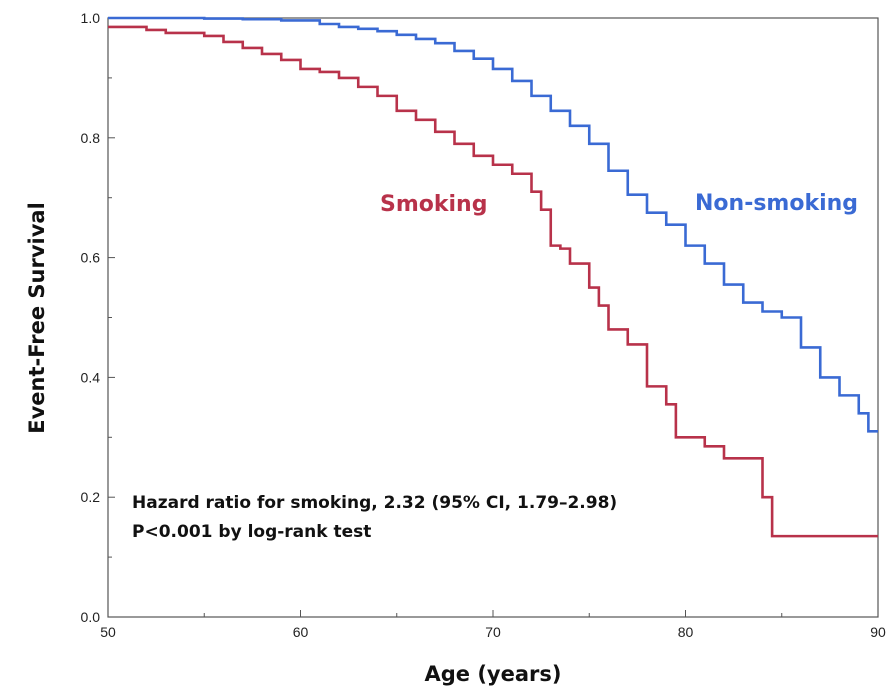 The height and width of the screenshot is (689, 895). What do you see at coordinates (493, 632) in the screenshot?
I see `x-tick-label: 70` at bounding box center [493, 632].